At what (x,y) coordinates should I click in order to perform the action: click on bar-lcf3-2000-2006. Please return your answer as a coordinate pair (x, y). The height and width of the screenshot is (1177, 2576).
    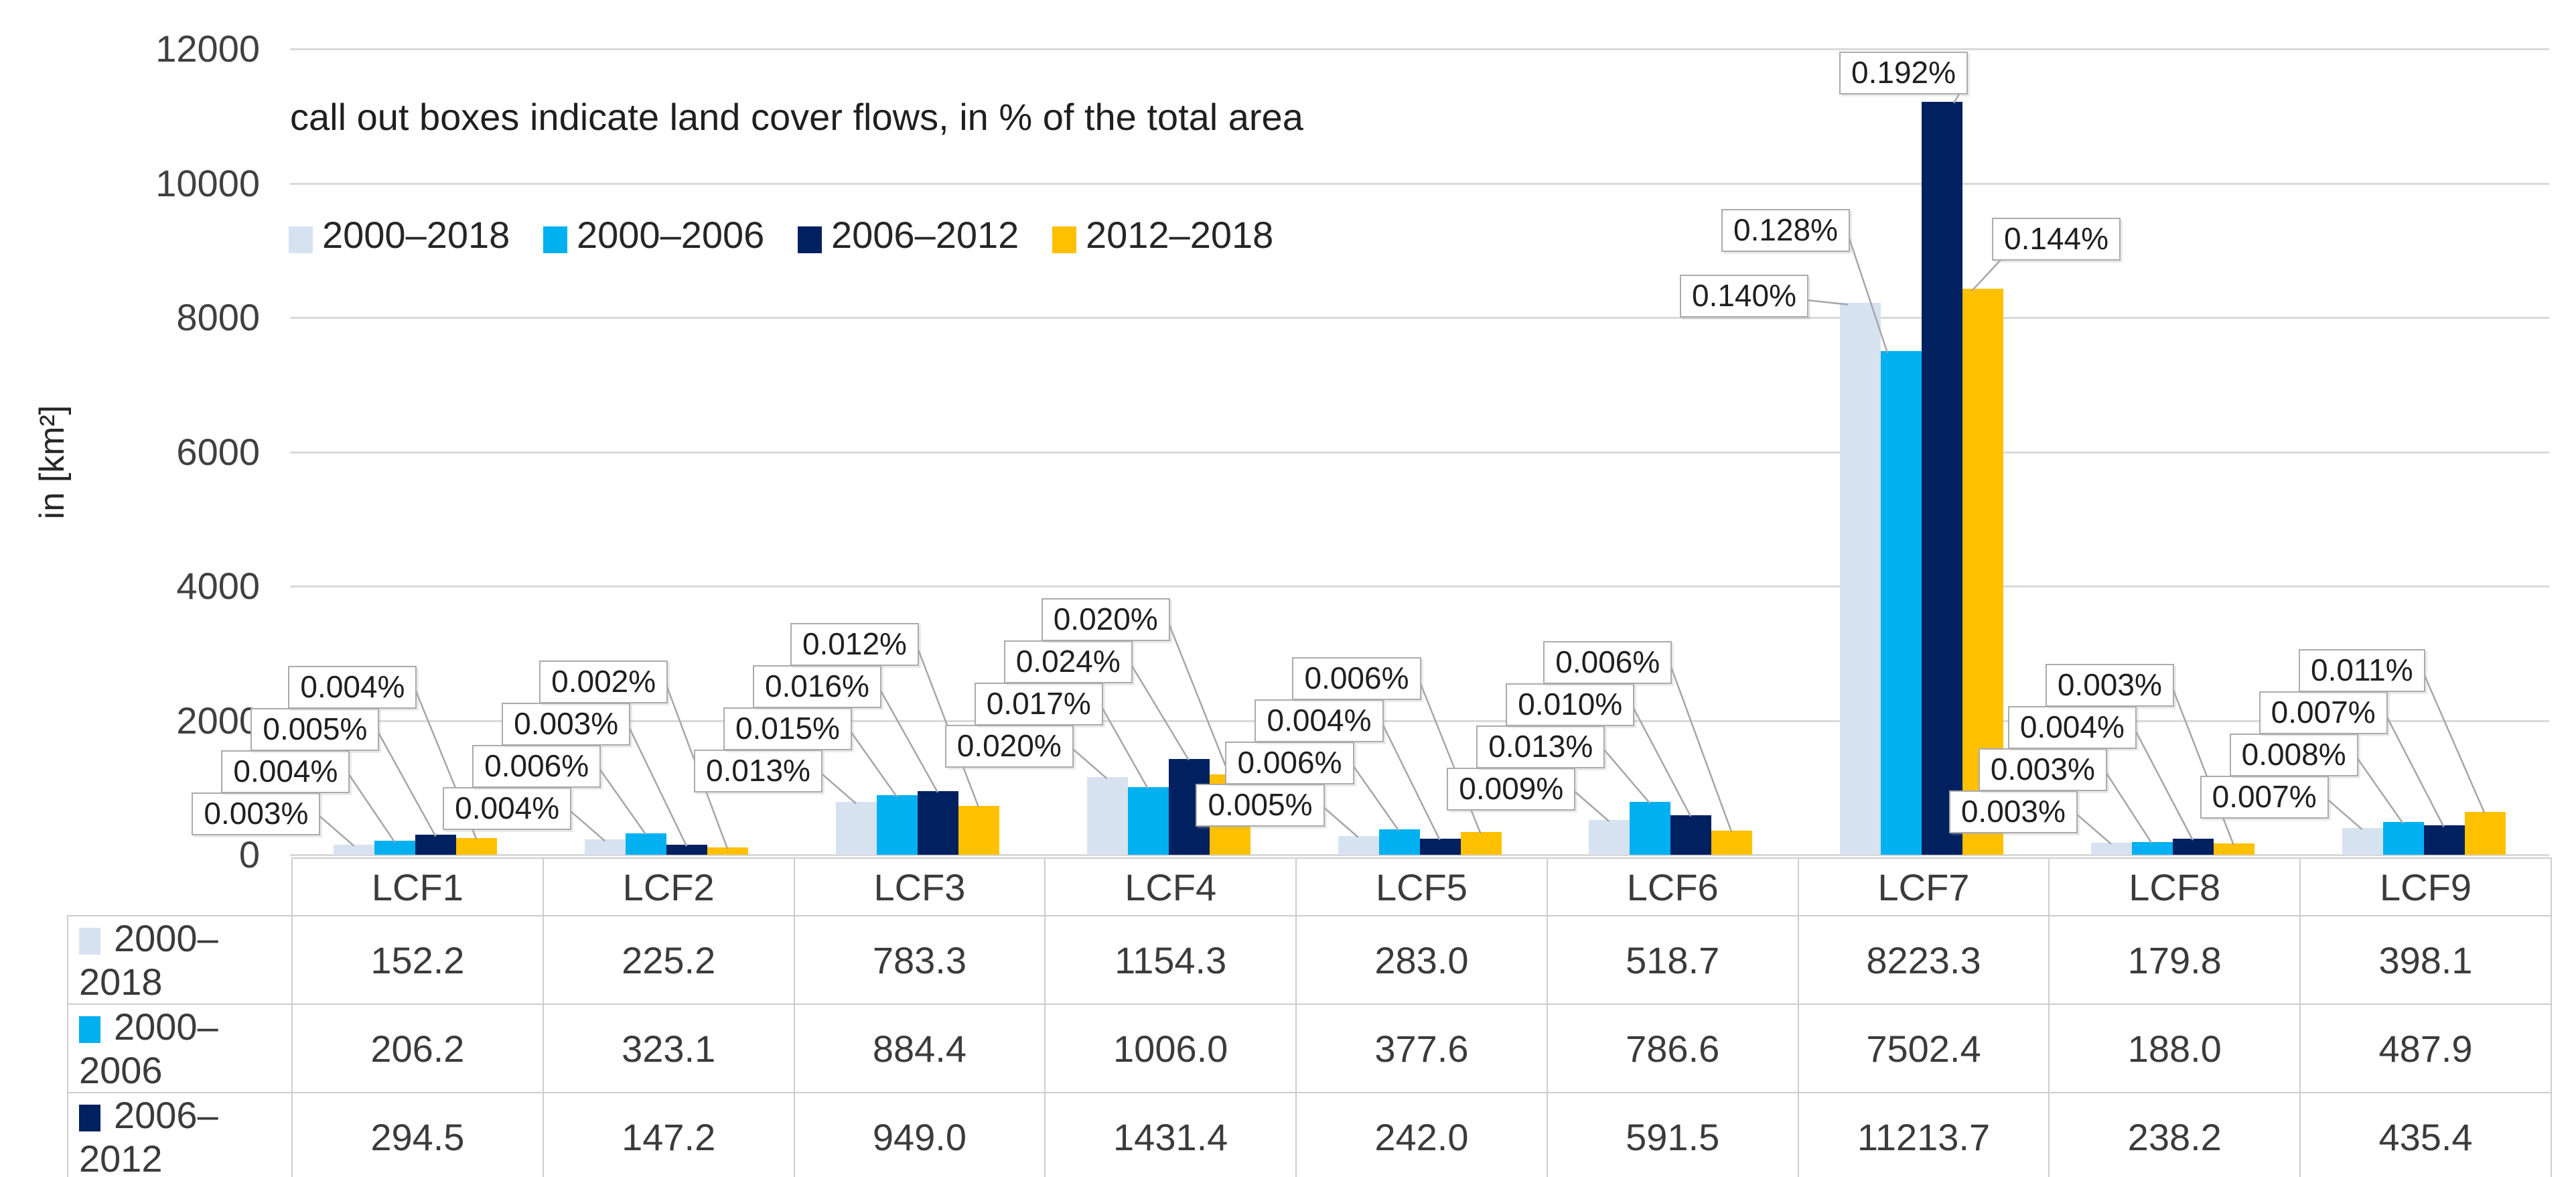
    Looking at the image, I should click on (897, 825).